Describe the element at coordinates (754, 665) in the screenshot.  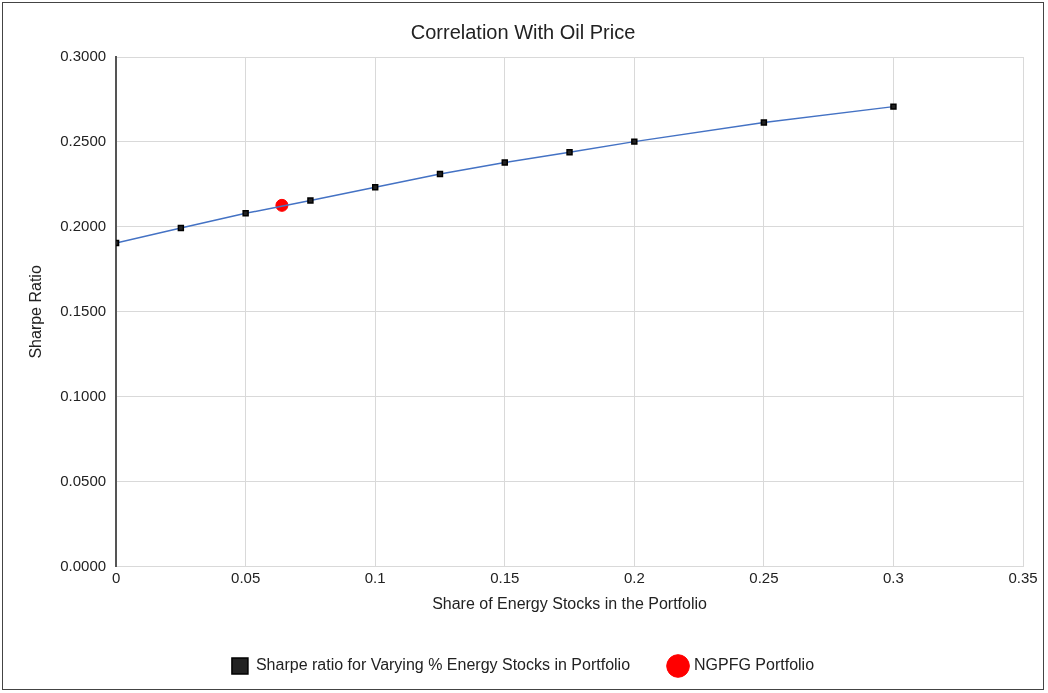
I see `legend-label: NGPFG Portfolio` at that location.